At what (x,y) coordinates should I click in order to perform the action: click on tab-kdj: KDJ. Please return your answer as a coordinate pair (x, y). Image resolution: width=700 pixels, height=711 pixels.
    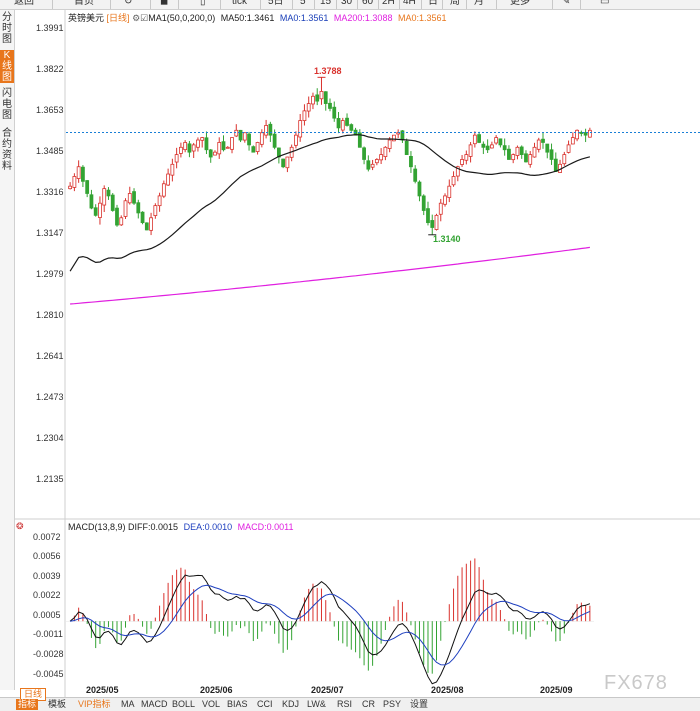
    Looking at the image, I should click on (291, 704).